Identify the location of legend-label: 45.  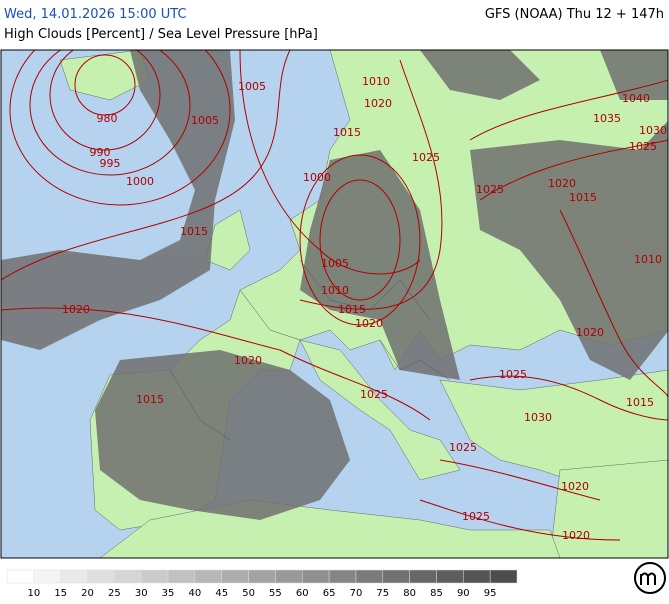
(221, 593).